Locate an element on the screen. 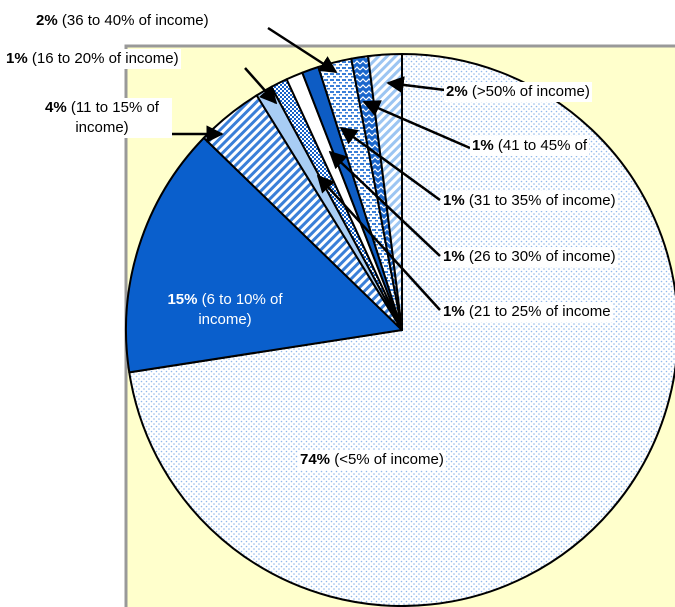  slice-label: 2% (36 to 40% of income) is located at coordinates (122, 21).